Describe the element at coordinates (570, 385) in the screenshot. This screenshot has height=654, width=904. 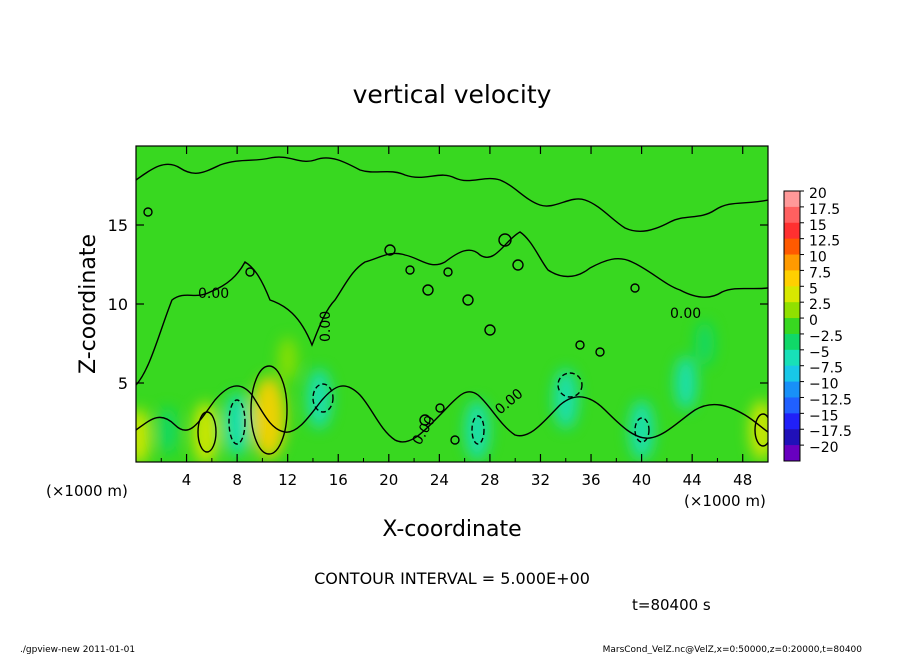
I see `neg-contour-34km` at that location.